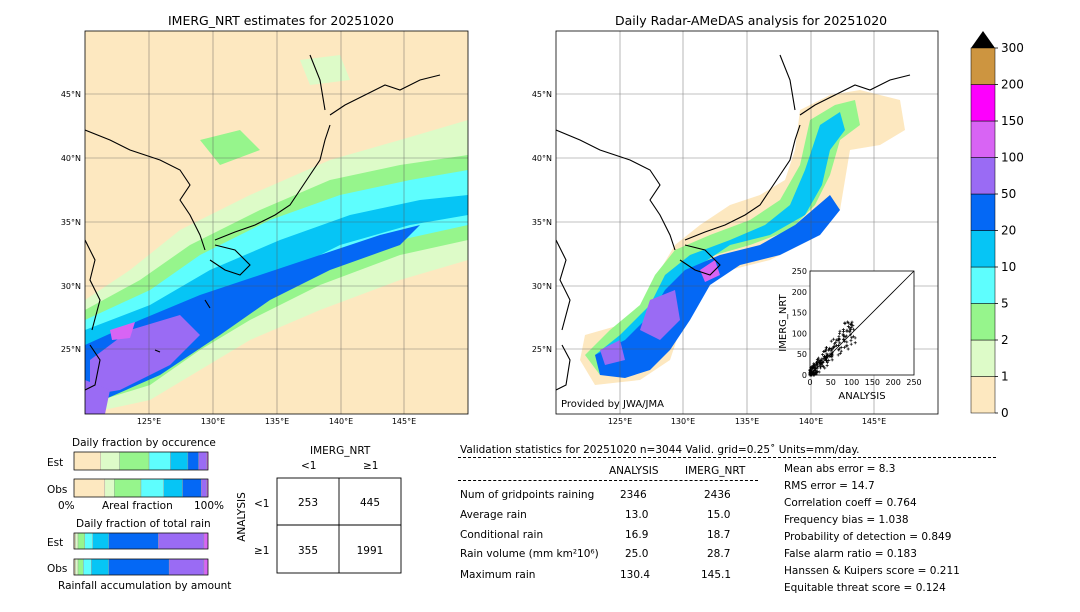  I want to click on scatter-xtick: 50, so click(831, 382).